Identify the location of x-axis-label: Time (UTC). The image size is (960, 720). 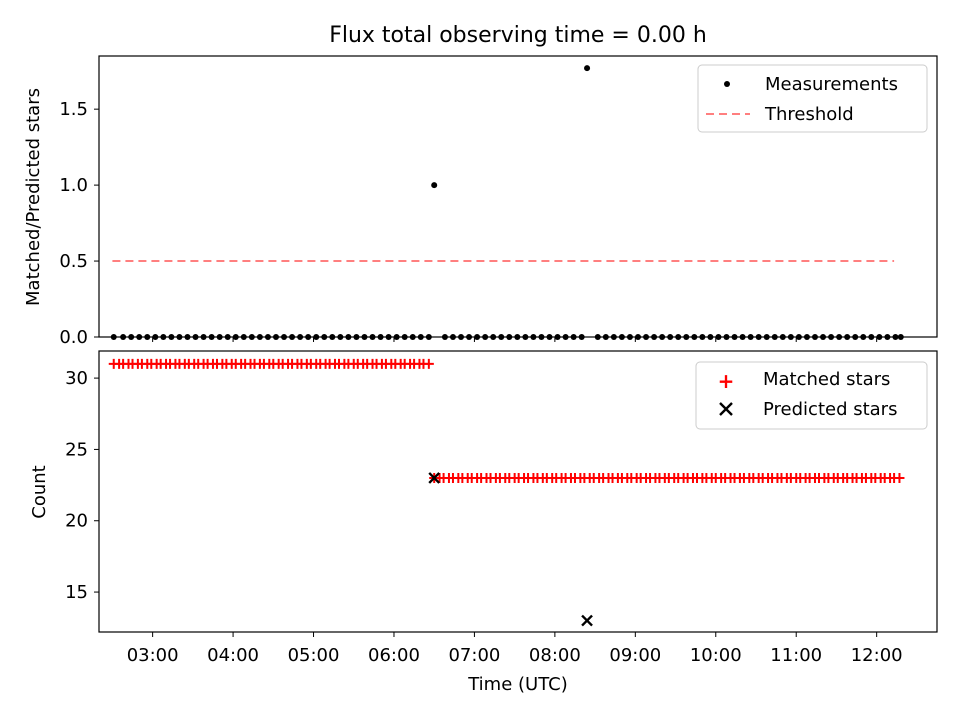
(517, 684).